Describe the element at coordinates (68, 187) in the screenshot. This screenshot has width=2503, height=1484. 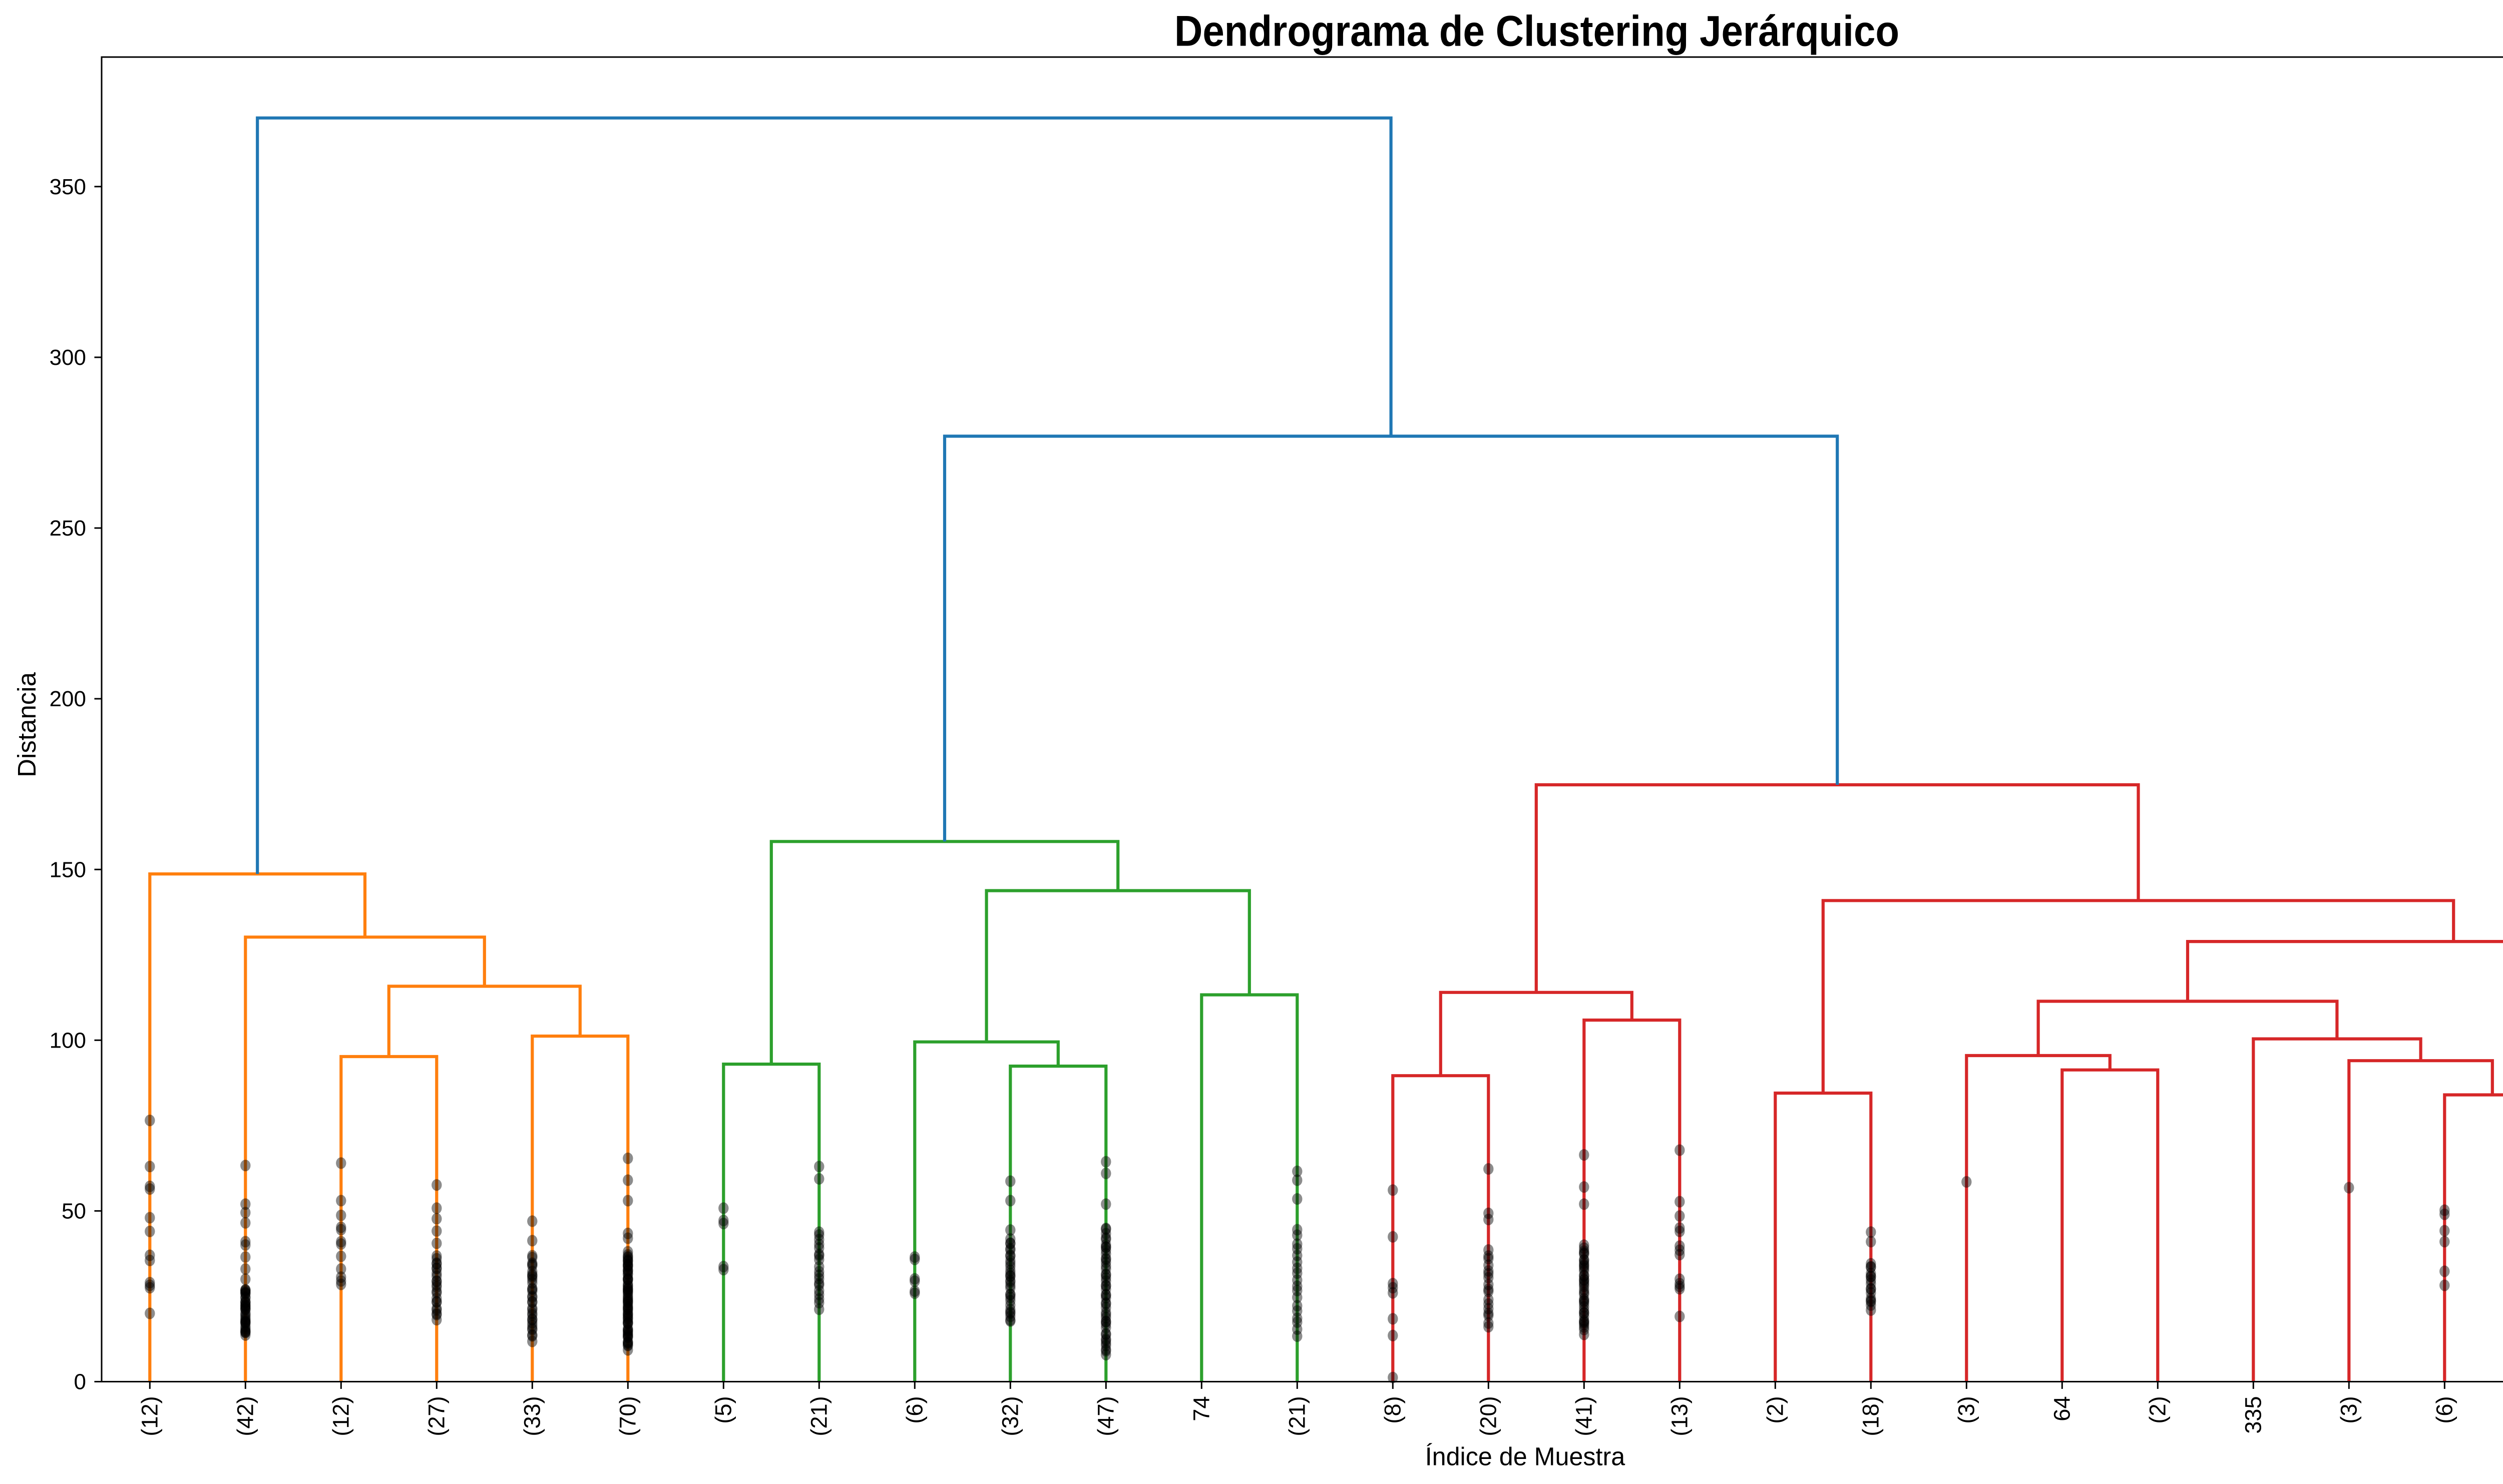
I see `svg-text: 350` at that location.